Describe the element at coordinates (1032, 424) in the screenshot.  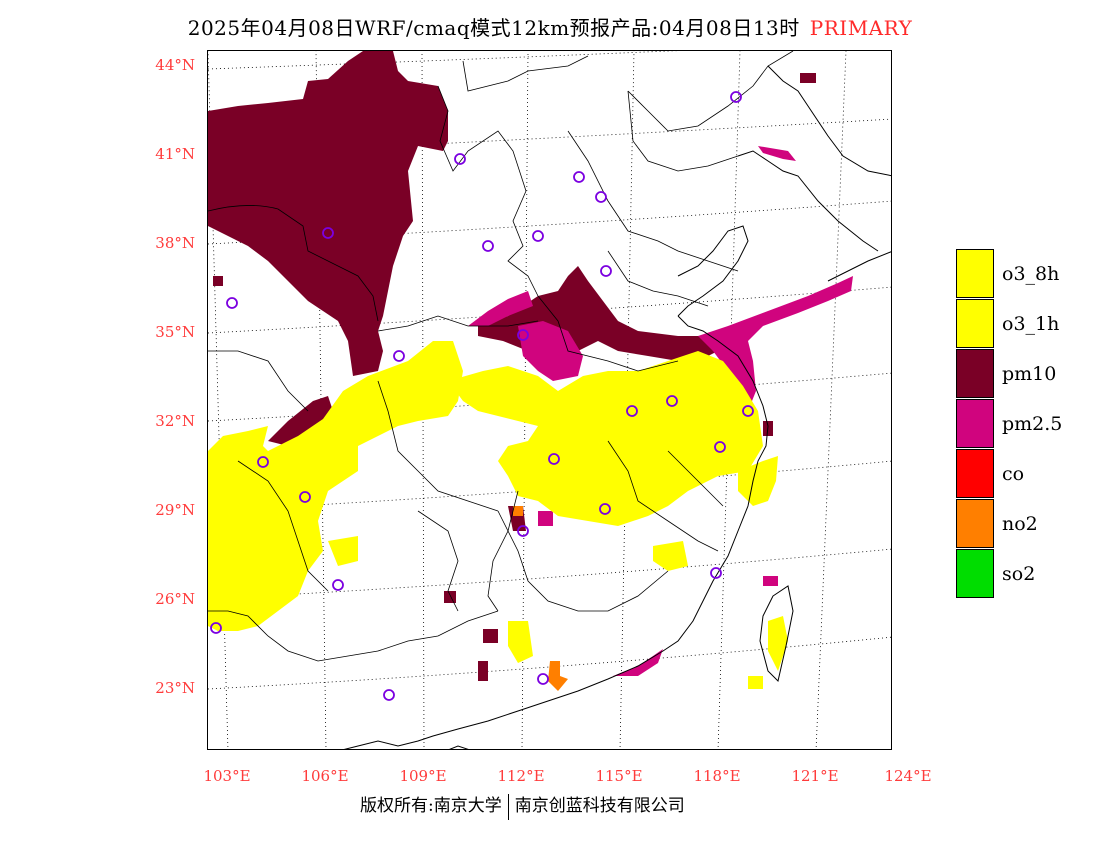
I see `legend-label-pm25: pm2.5` at that location.